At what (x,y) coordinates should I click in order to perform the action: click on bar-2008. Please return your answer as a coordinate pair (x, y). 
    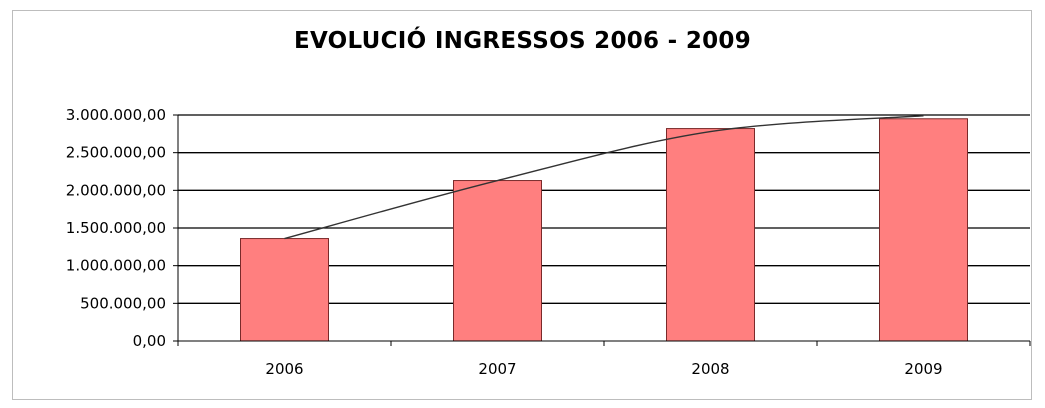
    Looking at the image, I should click on (710, 235).